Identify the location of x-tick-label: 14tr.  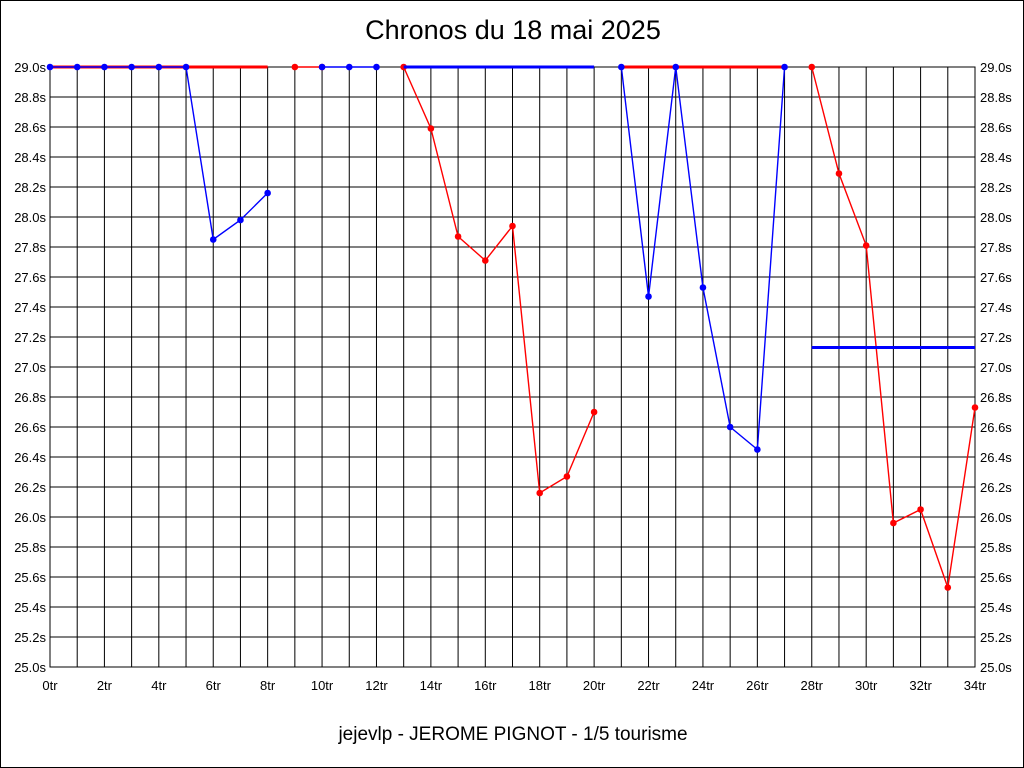
(431, 685).